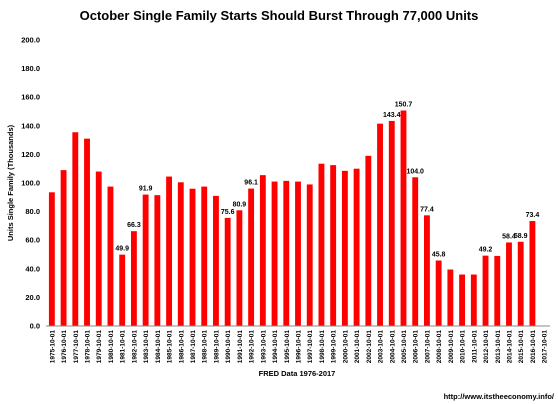 Image resolution: width=558 pixels, height=404 pixels. What do you see at coordinates (122, 249) in the screenshot?
I see `data-label: 49.9` at bounding box center [122, 249].